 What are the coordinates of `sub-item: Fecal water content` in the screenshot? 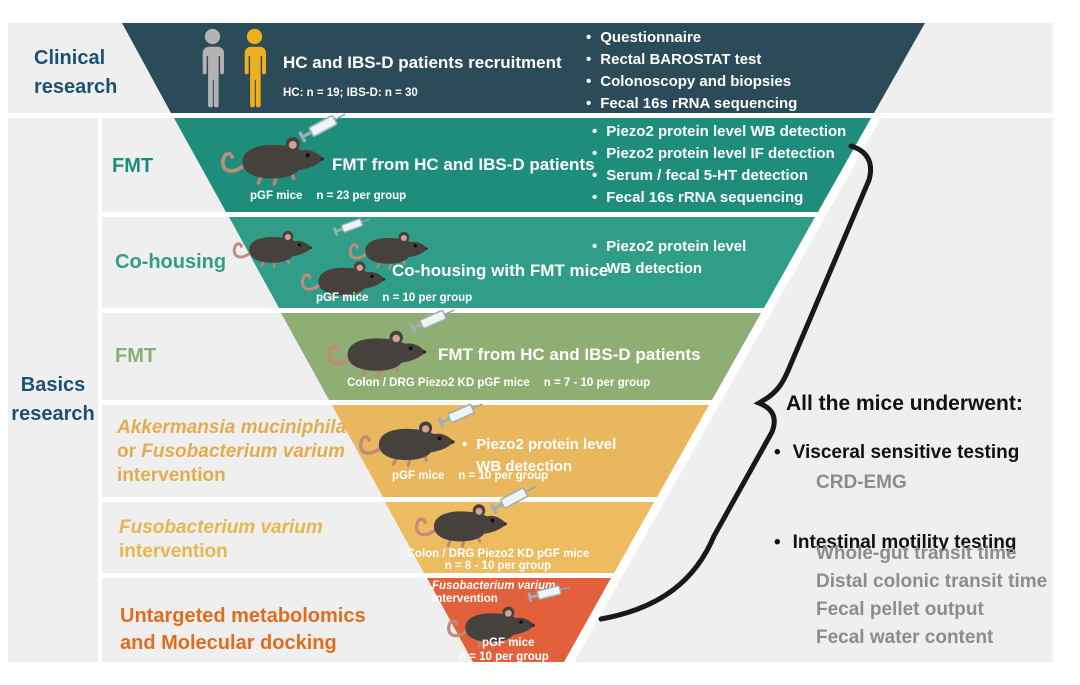 It's located at (905, 637).